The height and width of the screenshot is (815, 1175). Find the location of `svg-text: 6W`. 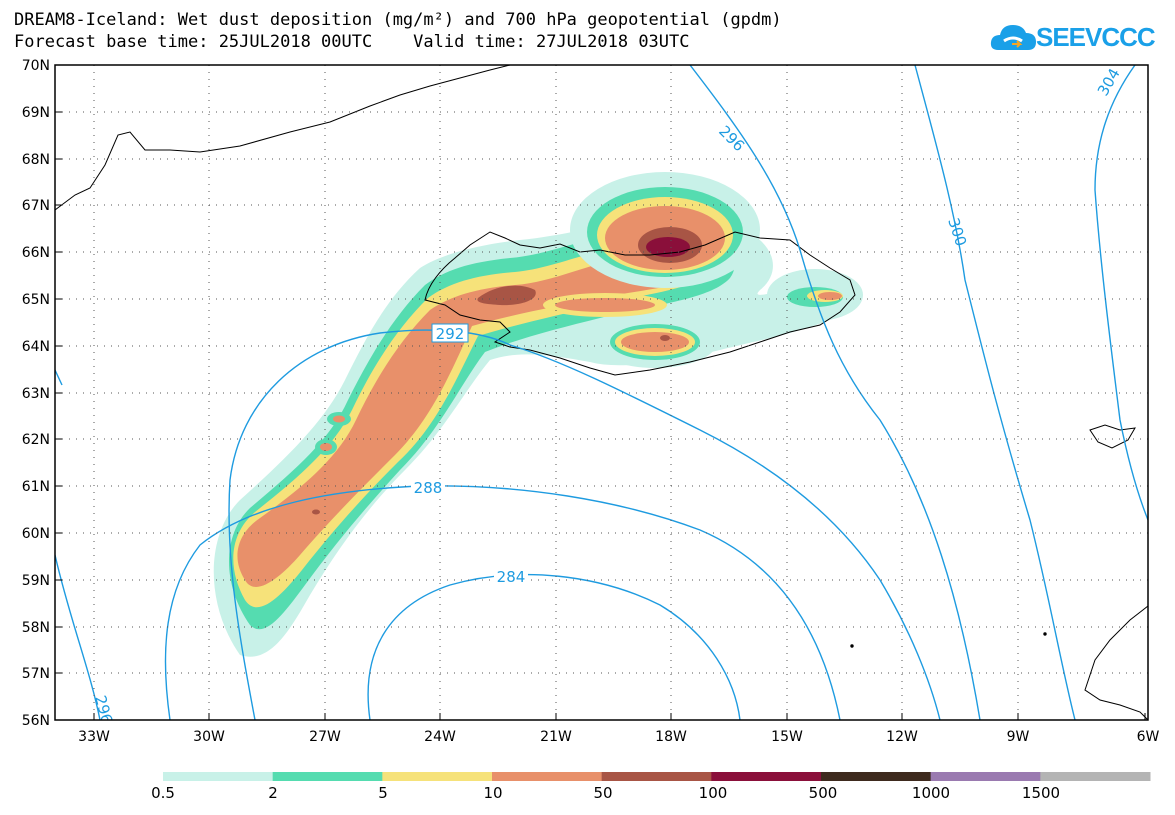

svg-text: 6W is located at coordinates (1148, 737).